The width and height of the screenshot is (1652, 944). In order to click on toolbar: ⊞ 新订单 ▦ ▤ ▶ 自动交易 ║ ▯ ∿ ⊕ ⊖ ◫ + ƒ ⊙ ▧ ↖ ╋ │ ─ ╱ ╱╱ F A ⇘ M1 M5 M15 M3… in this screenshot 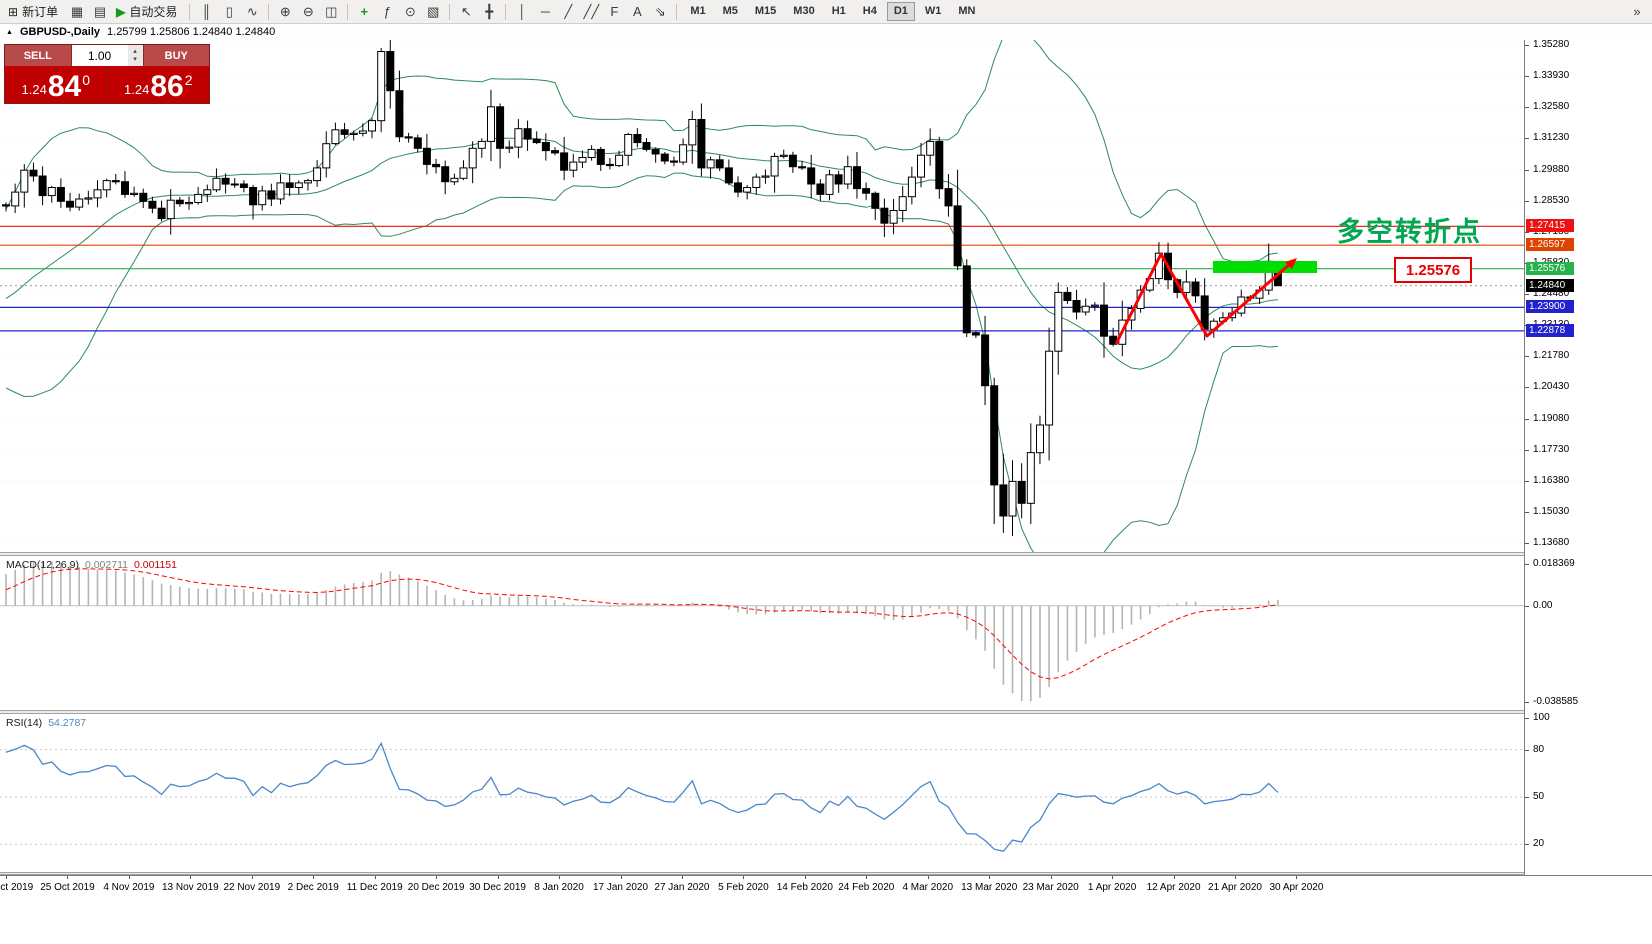, I will do `click(826, 12)`.